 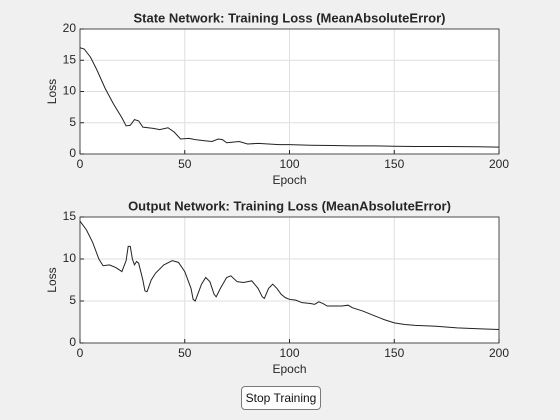 What do you see at coordinates (281, 398) in the screenshot?
I see `stop-training-button: Stop Training` at bounding box center [281, 398].